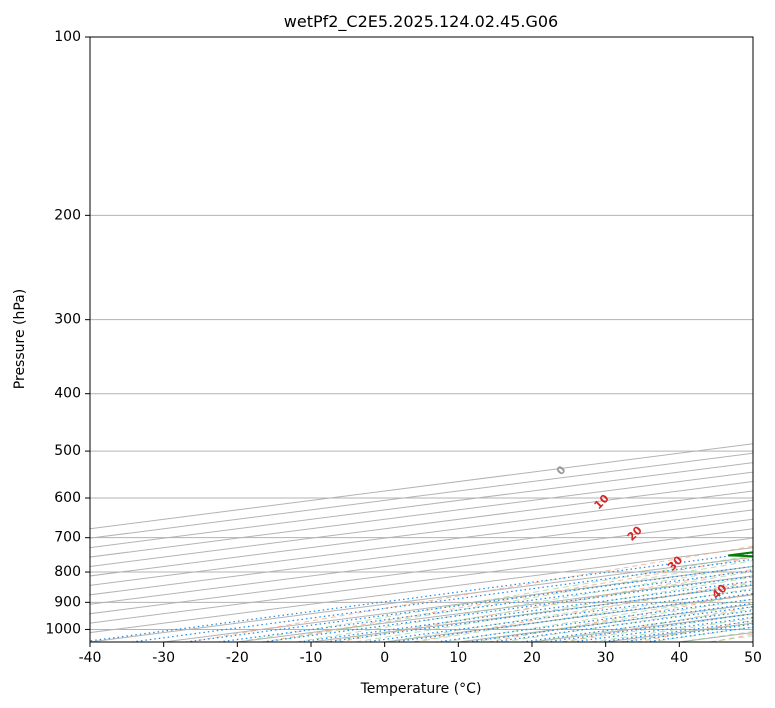  What do you see at coordinates (67, 451) in the screenshot?
I see `y-tick-label: 500` at bounding box center [67, 451].